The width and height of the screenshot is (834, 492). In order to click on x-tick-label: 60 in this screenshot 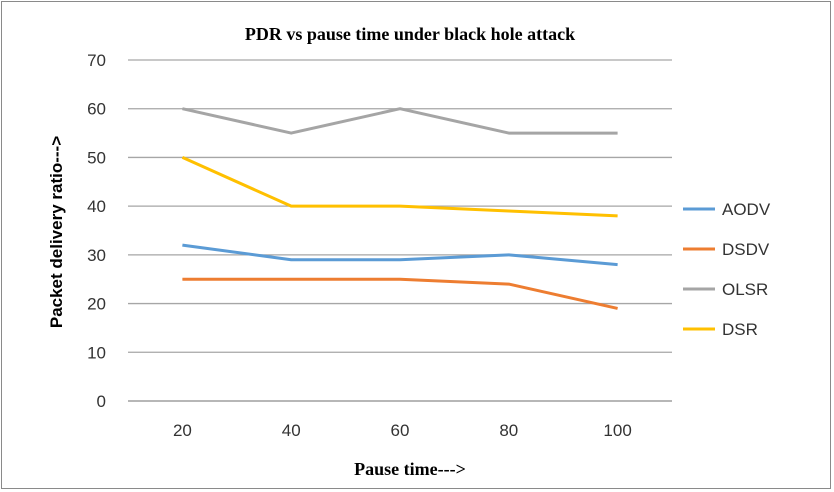, I will do `click(400, 430)`.